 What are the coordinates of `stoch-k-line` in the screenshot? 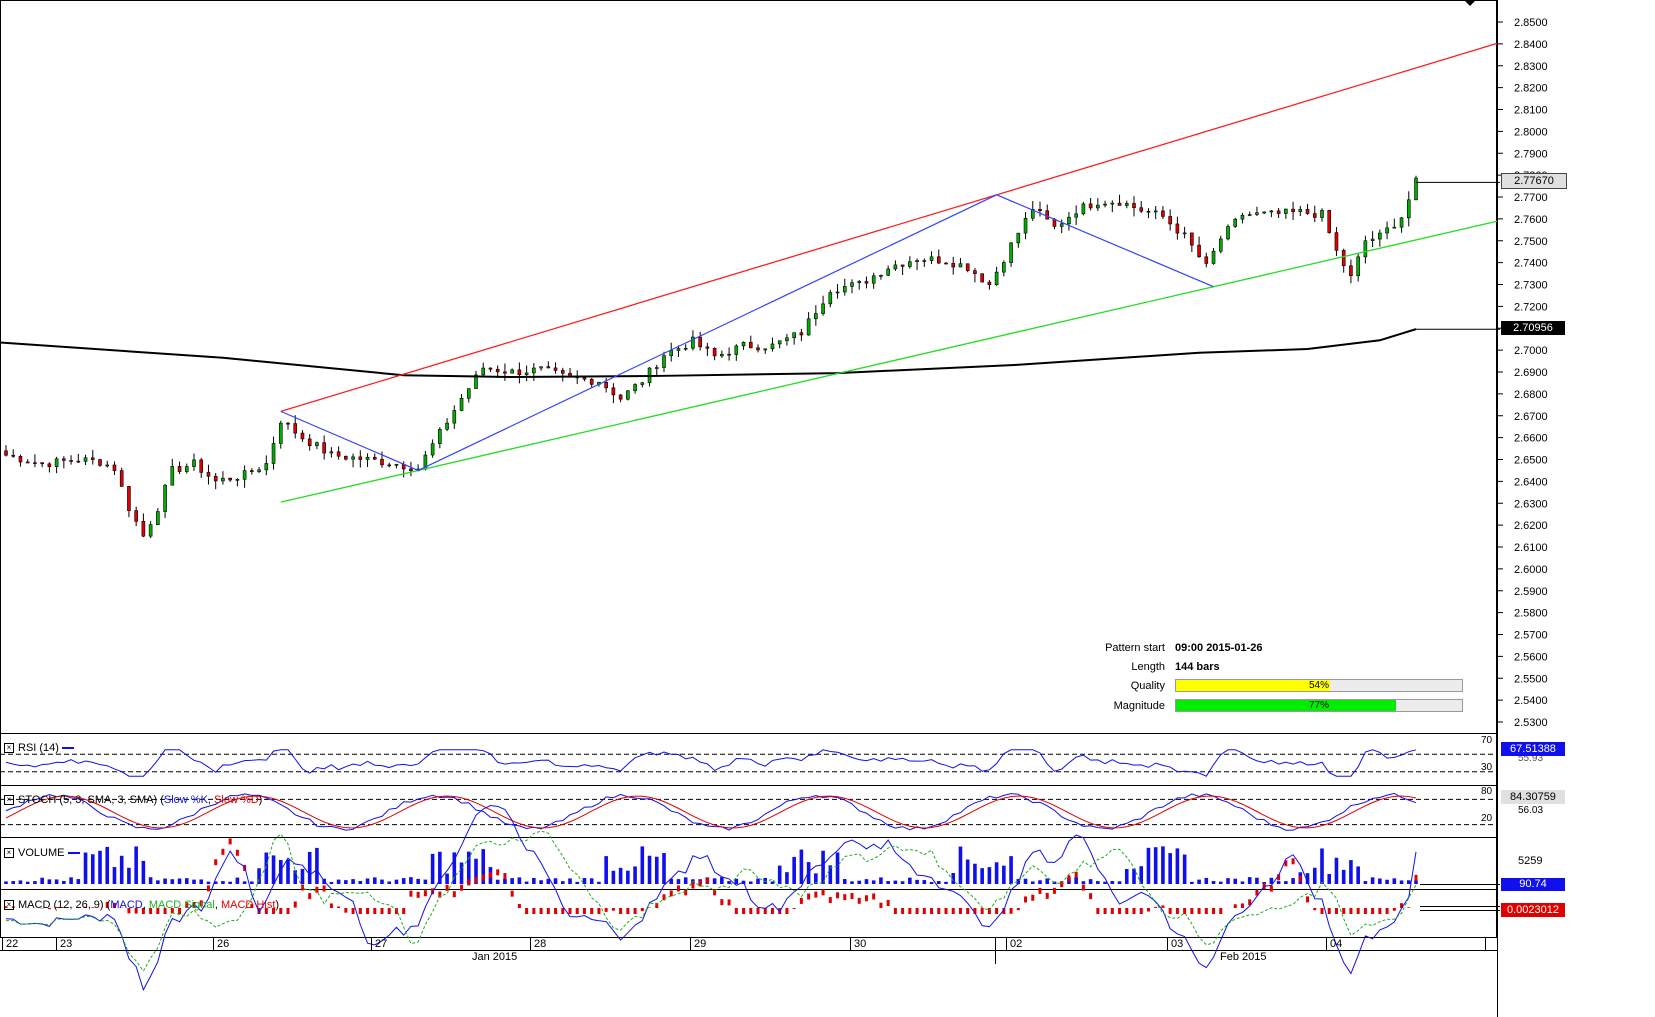 It's located at (711, 811).